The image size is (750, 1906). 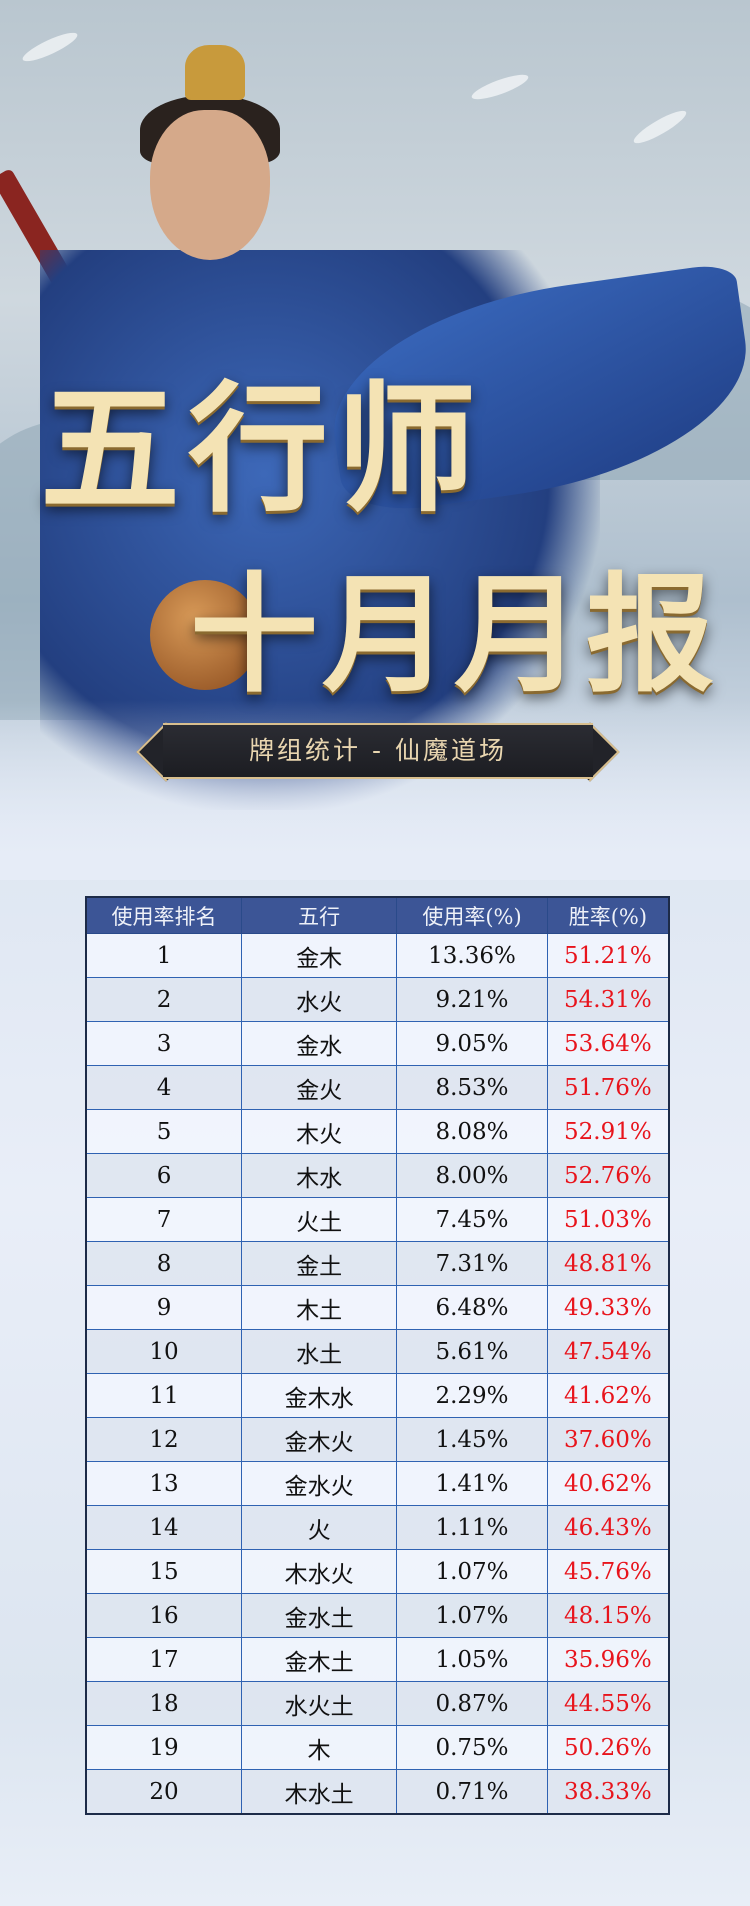 What do you see at coordinates (472, 1351) in the screenshot?
I see `usage-rate-cell: 5.61%` at bounding box center [472, 1351].